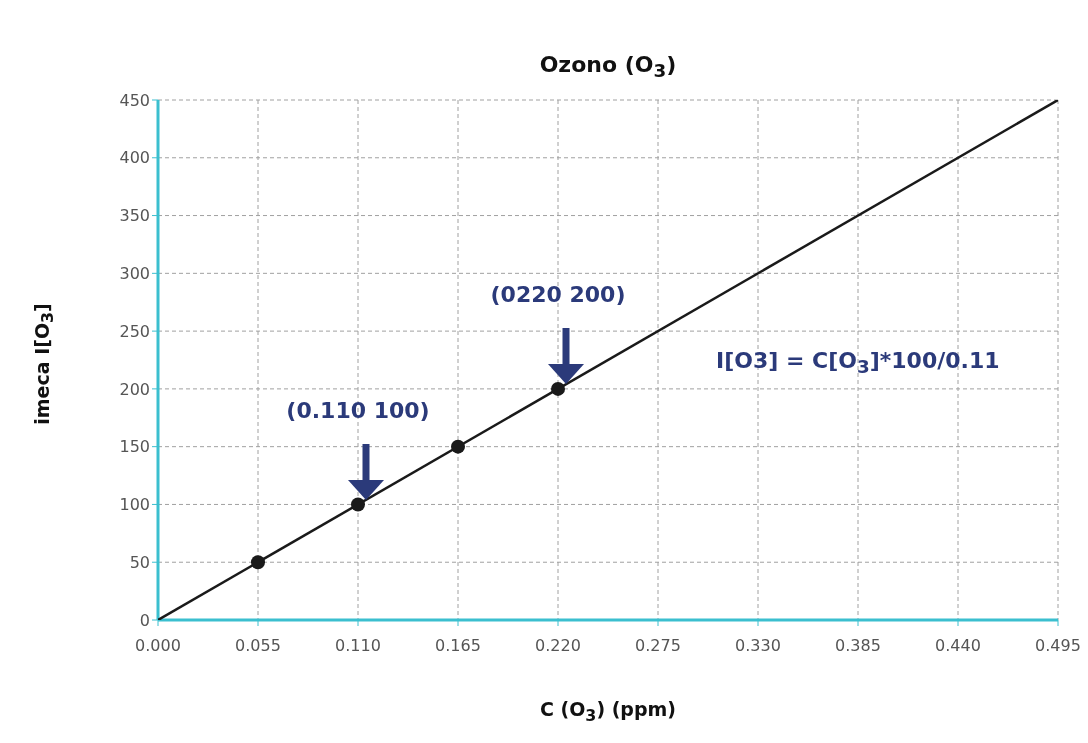  Describe the element at coordinates (608, 67) in the screenshot. I see `chart-title: Ozono (O$_{3}$)` at that location.